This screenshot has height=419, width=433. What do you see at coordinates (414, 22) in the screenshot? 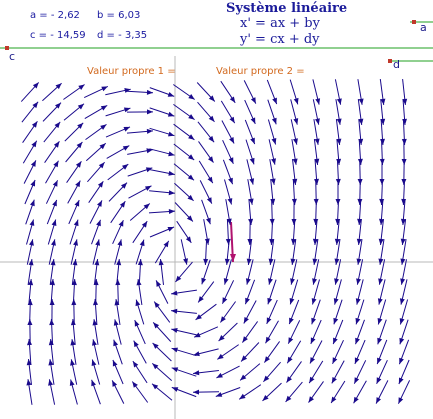
I see `slider-a-handle` at bounding box center [414, 22].